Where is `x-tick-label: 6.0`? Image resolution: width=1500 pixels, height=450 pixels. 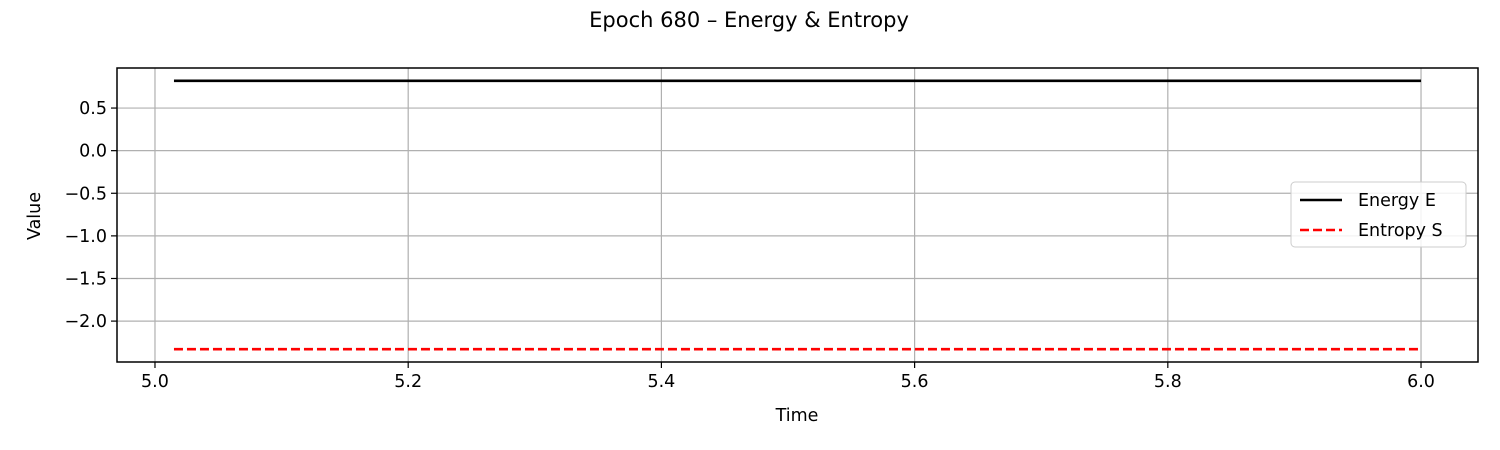 x-tick-label: 6.0 is located at coordinates (1421, 382).